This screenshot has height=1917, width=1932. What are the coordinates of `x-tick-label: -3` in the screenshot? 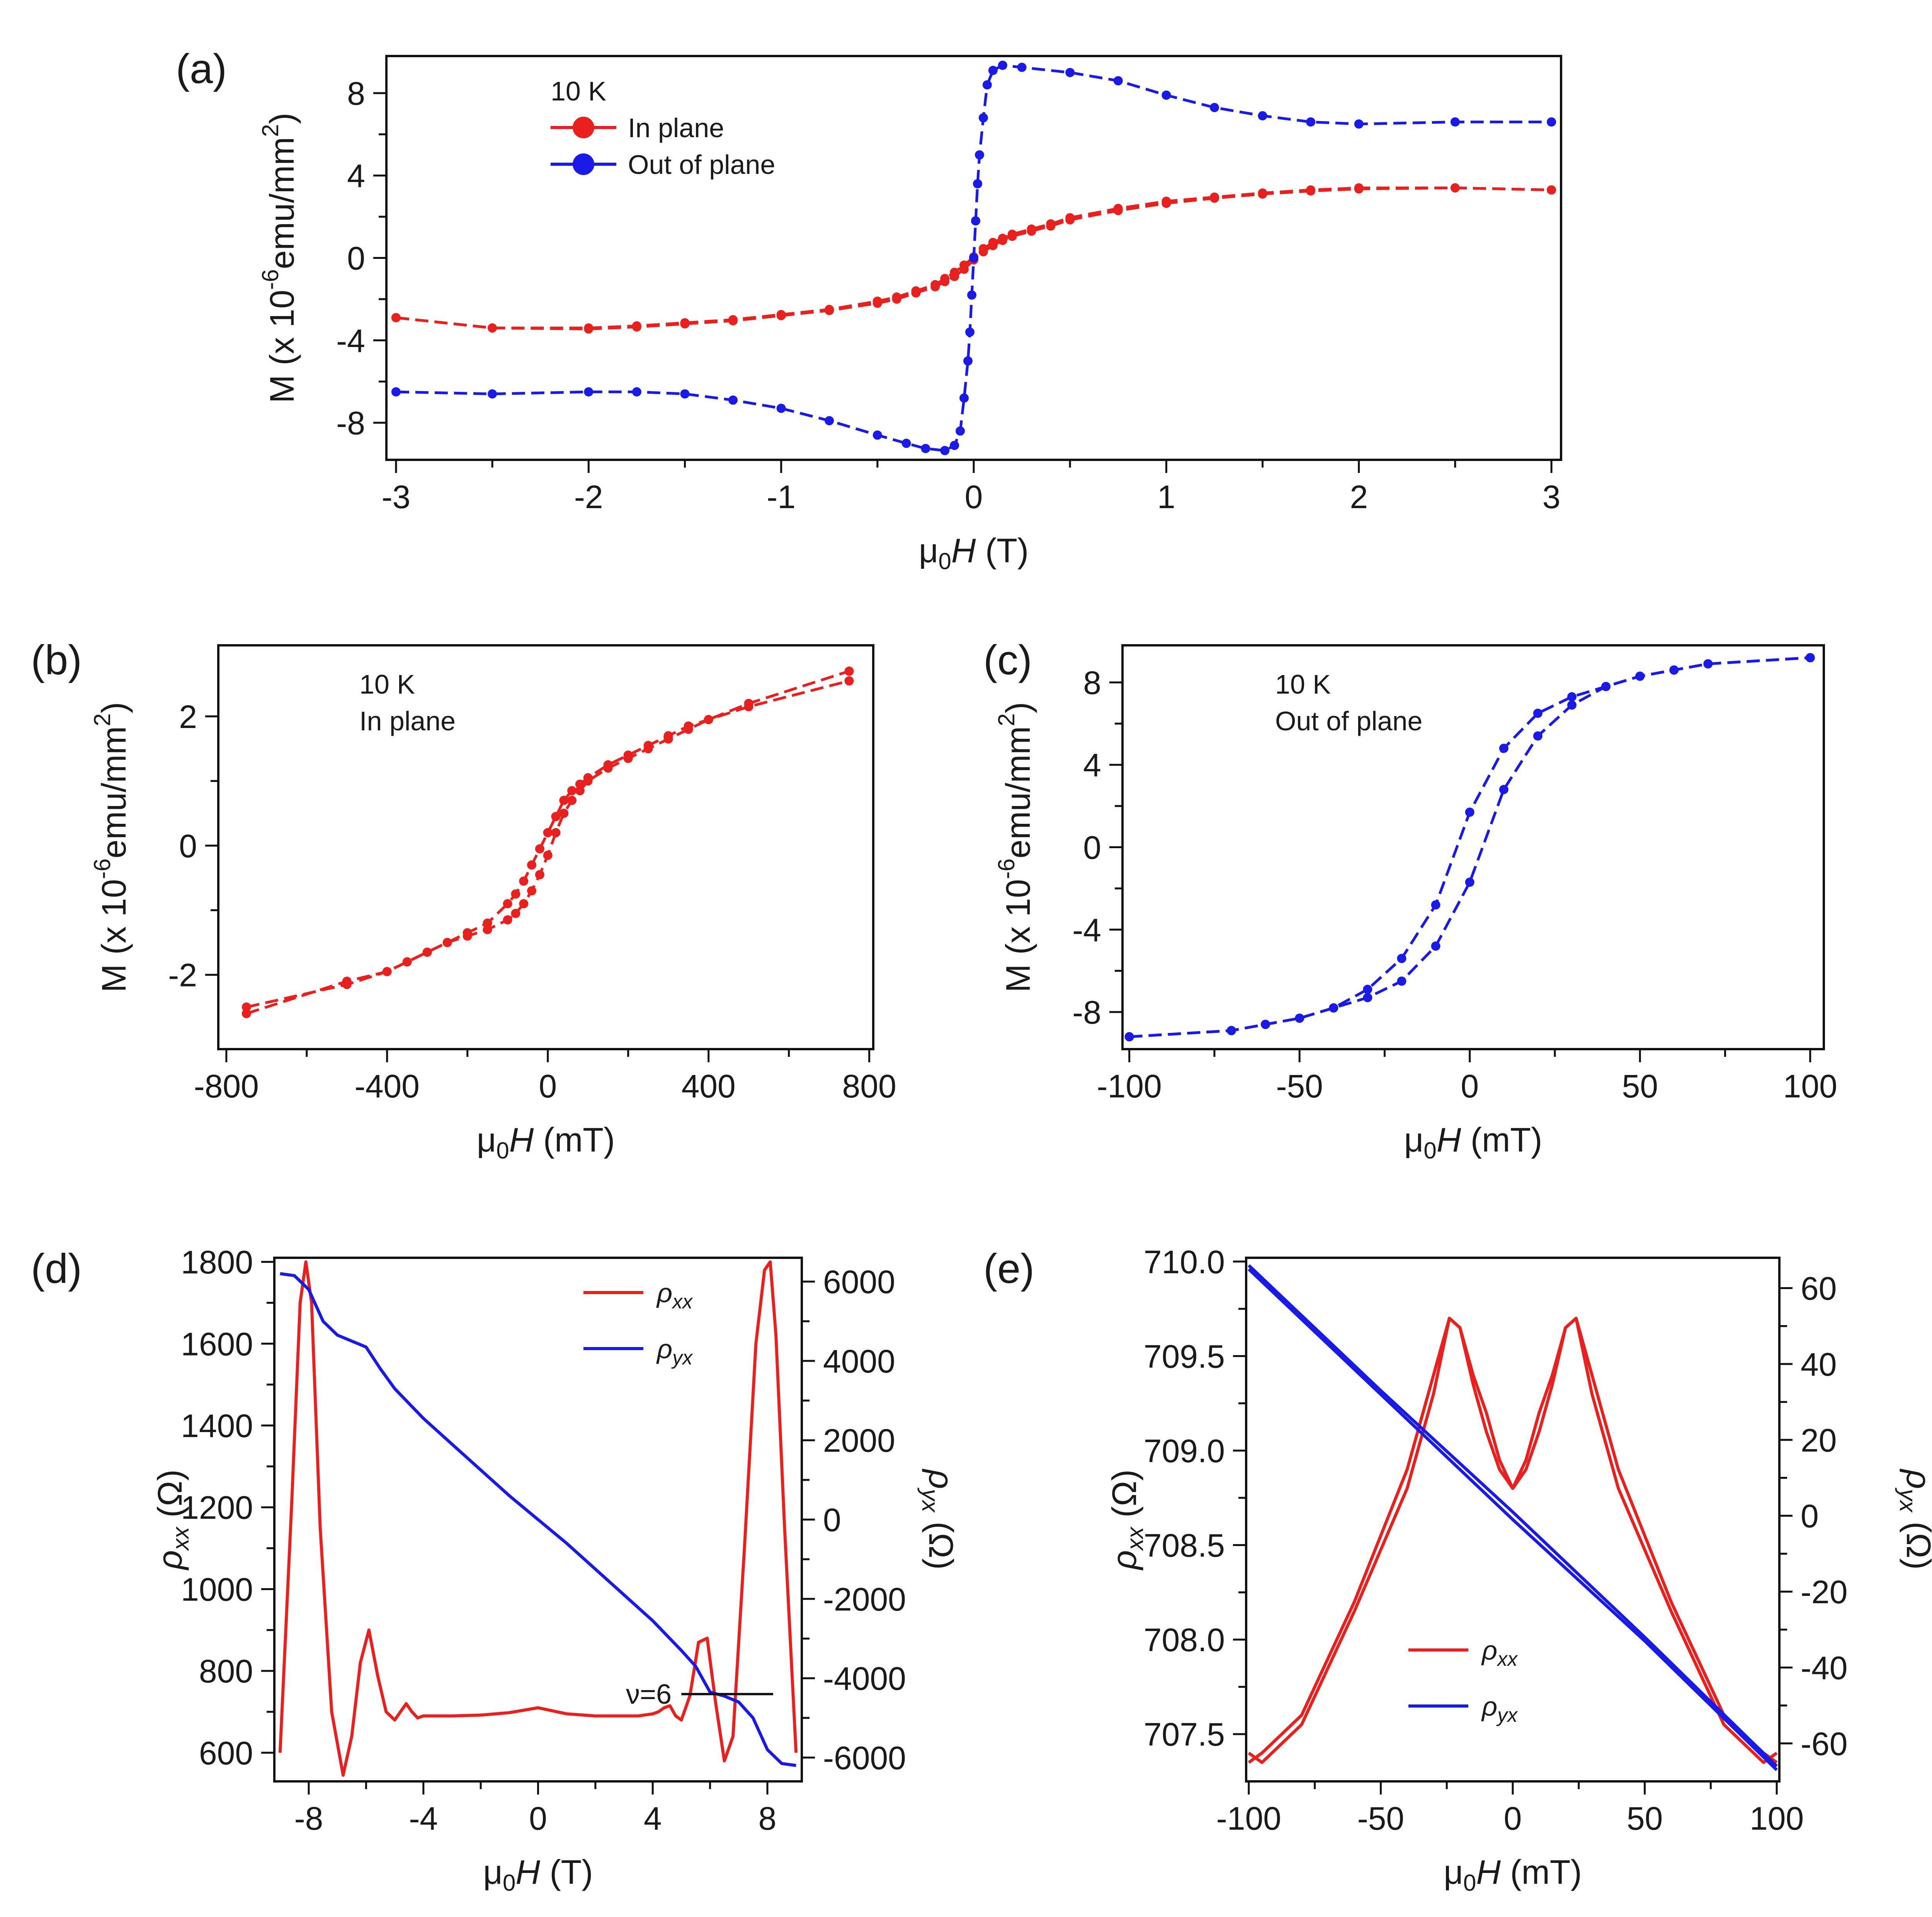 It's located at (396, 497).